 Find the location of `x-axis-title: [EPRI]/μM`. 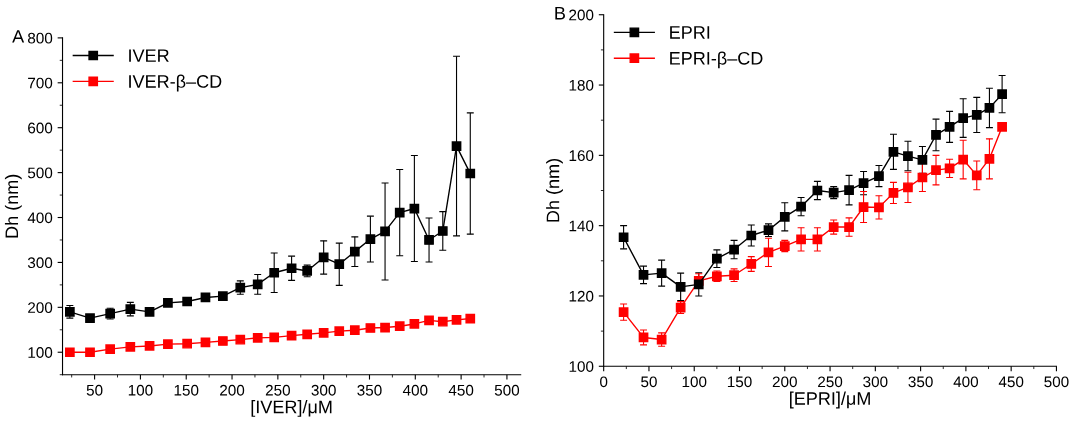

x-axis-title: [EPRI]/μM is located at coordinates (830, 400).